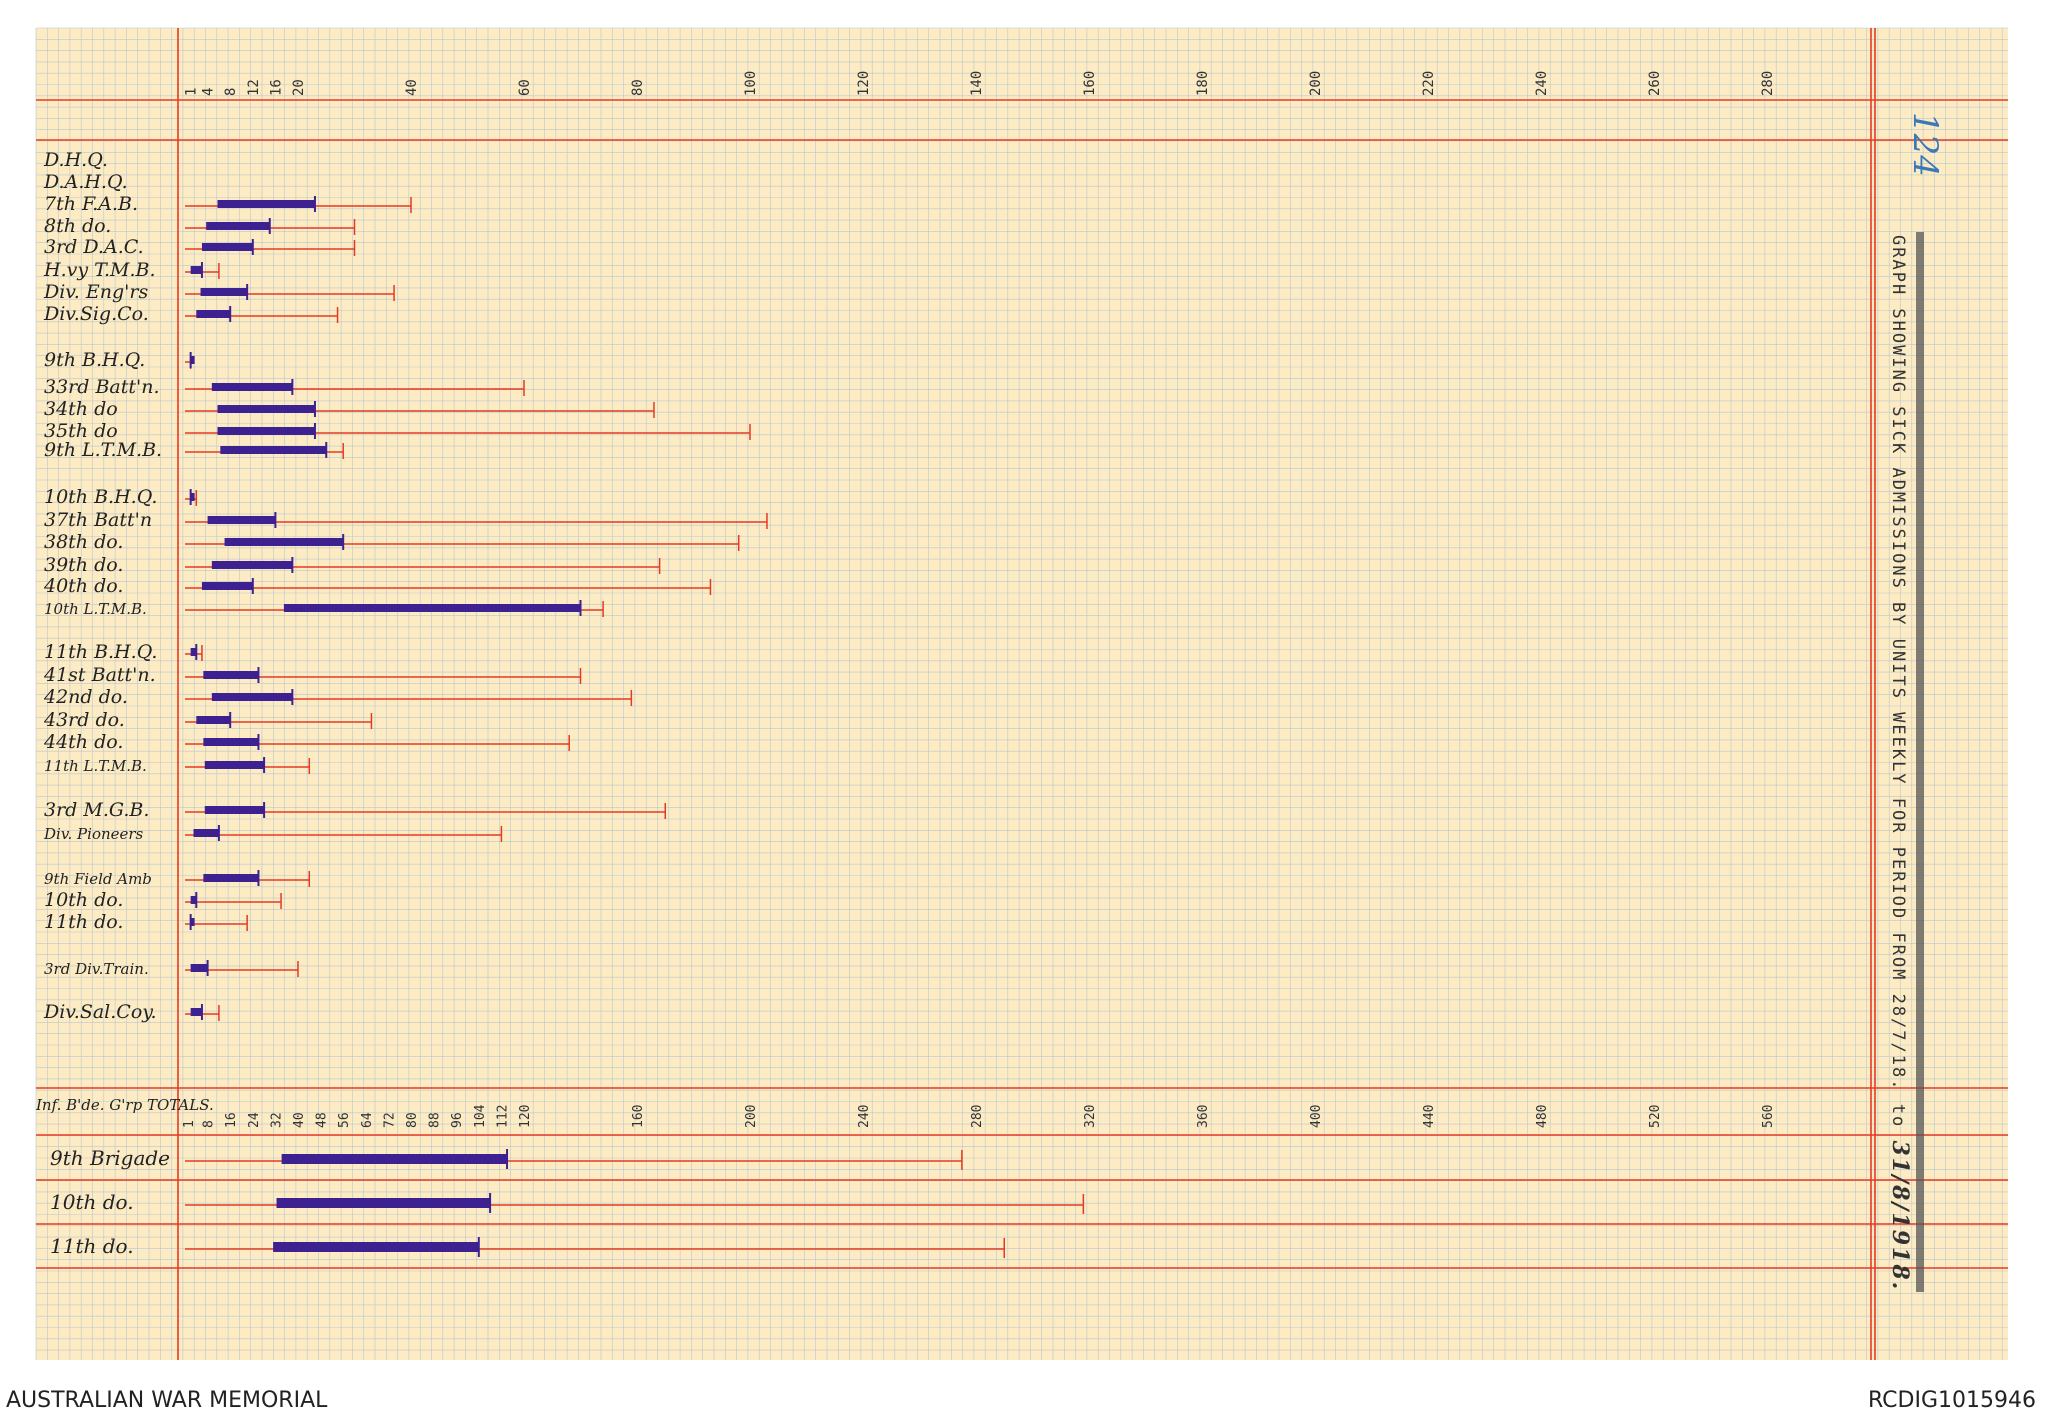 The height and width of the screenshot is (1425, 2048). Describe the element at coordinates (1090, 1116) in the screenshot. I see `totals-tick-label: 320` at that location.